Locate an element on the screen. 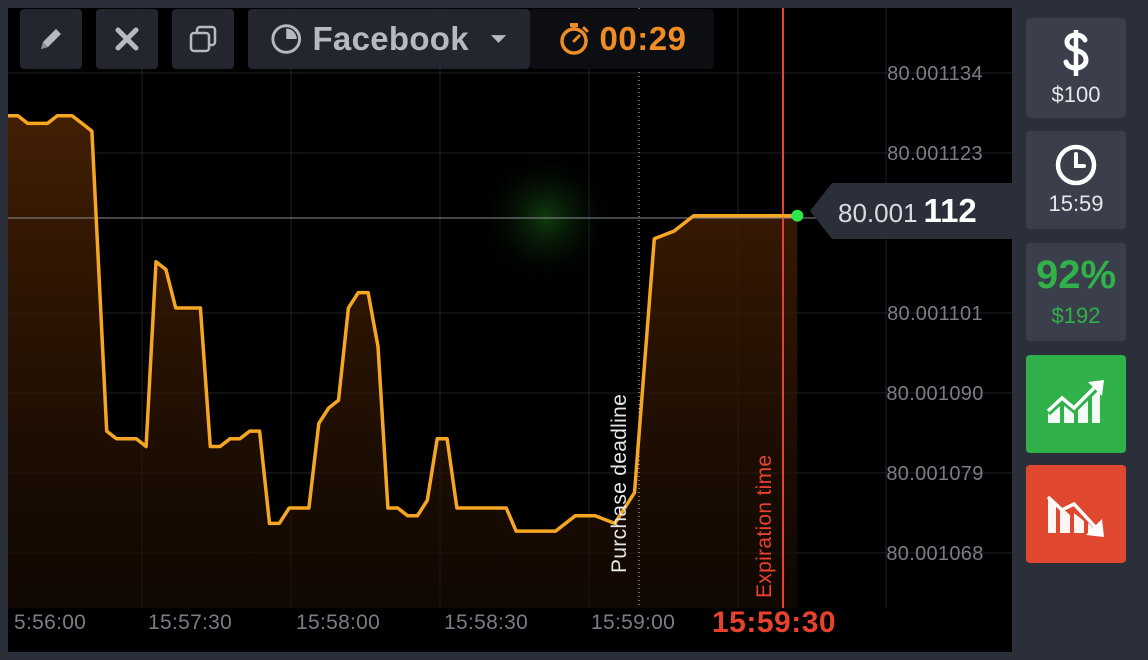 Image resolution: width=1148 pixels, height=660 pixels. payout-amount: $192 is located at coordinates (1076, 315).